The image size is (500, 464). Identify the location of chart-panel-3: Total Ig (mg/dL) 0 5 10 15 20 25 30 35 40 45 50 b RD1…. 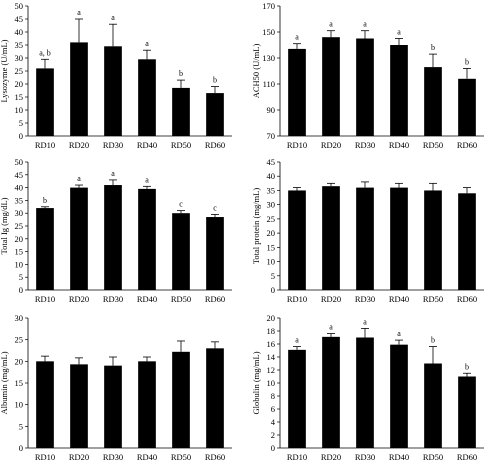
(116, 230).